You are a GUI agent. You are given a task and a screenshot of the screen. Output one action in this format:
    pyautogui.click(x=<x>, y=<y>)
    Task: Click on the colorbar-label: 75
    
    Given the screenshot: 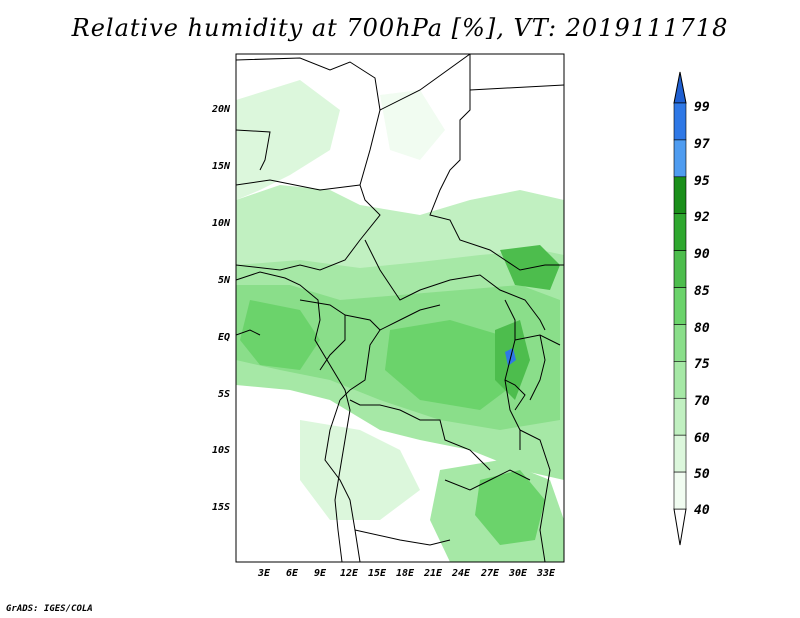 What is the action you would take?
    pyautogui.click(x=702, y=364)
    